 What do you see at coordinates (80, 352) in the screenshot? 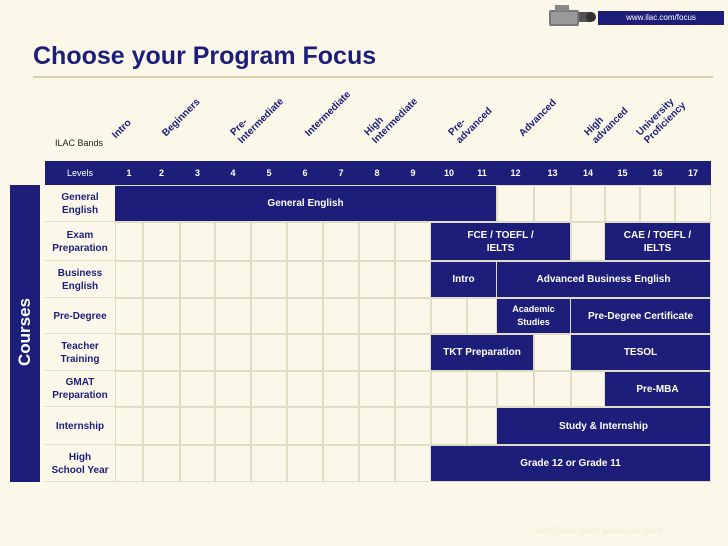
I see `row-label: Teacher Training` at bounding box center [80, 352].